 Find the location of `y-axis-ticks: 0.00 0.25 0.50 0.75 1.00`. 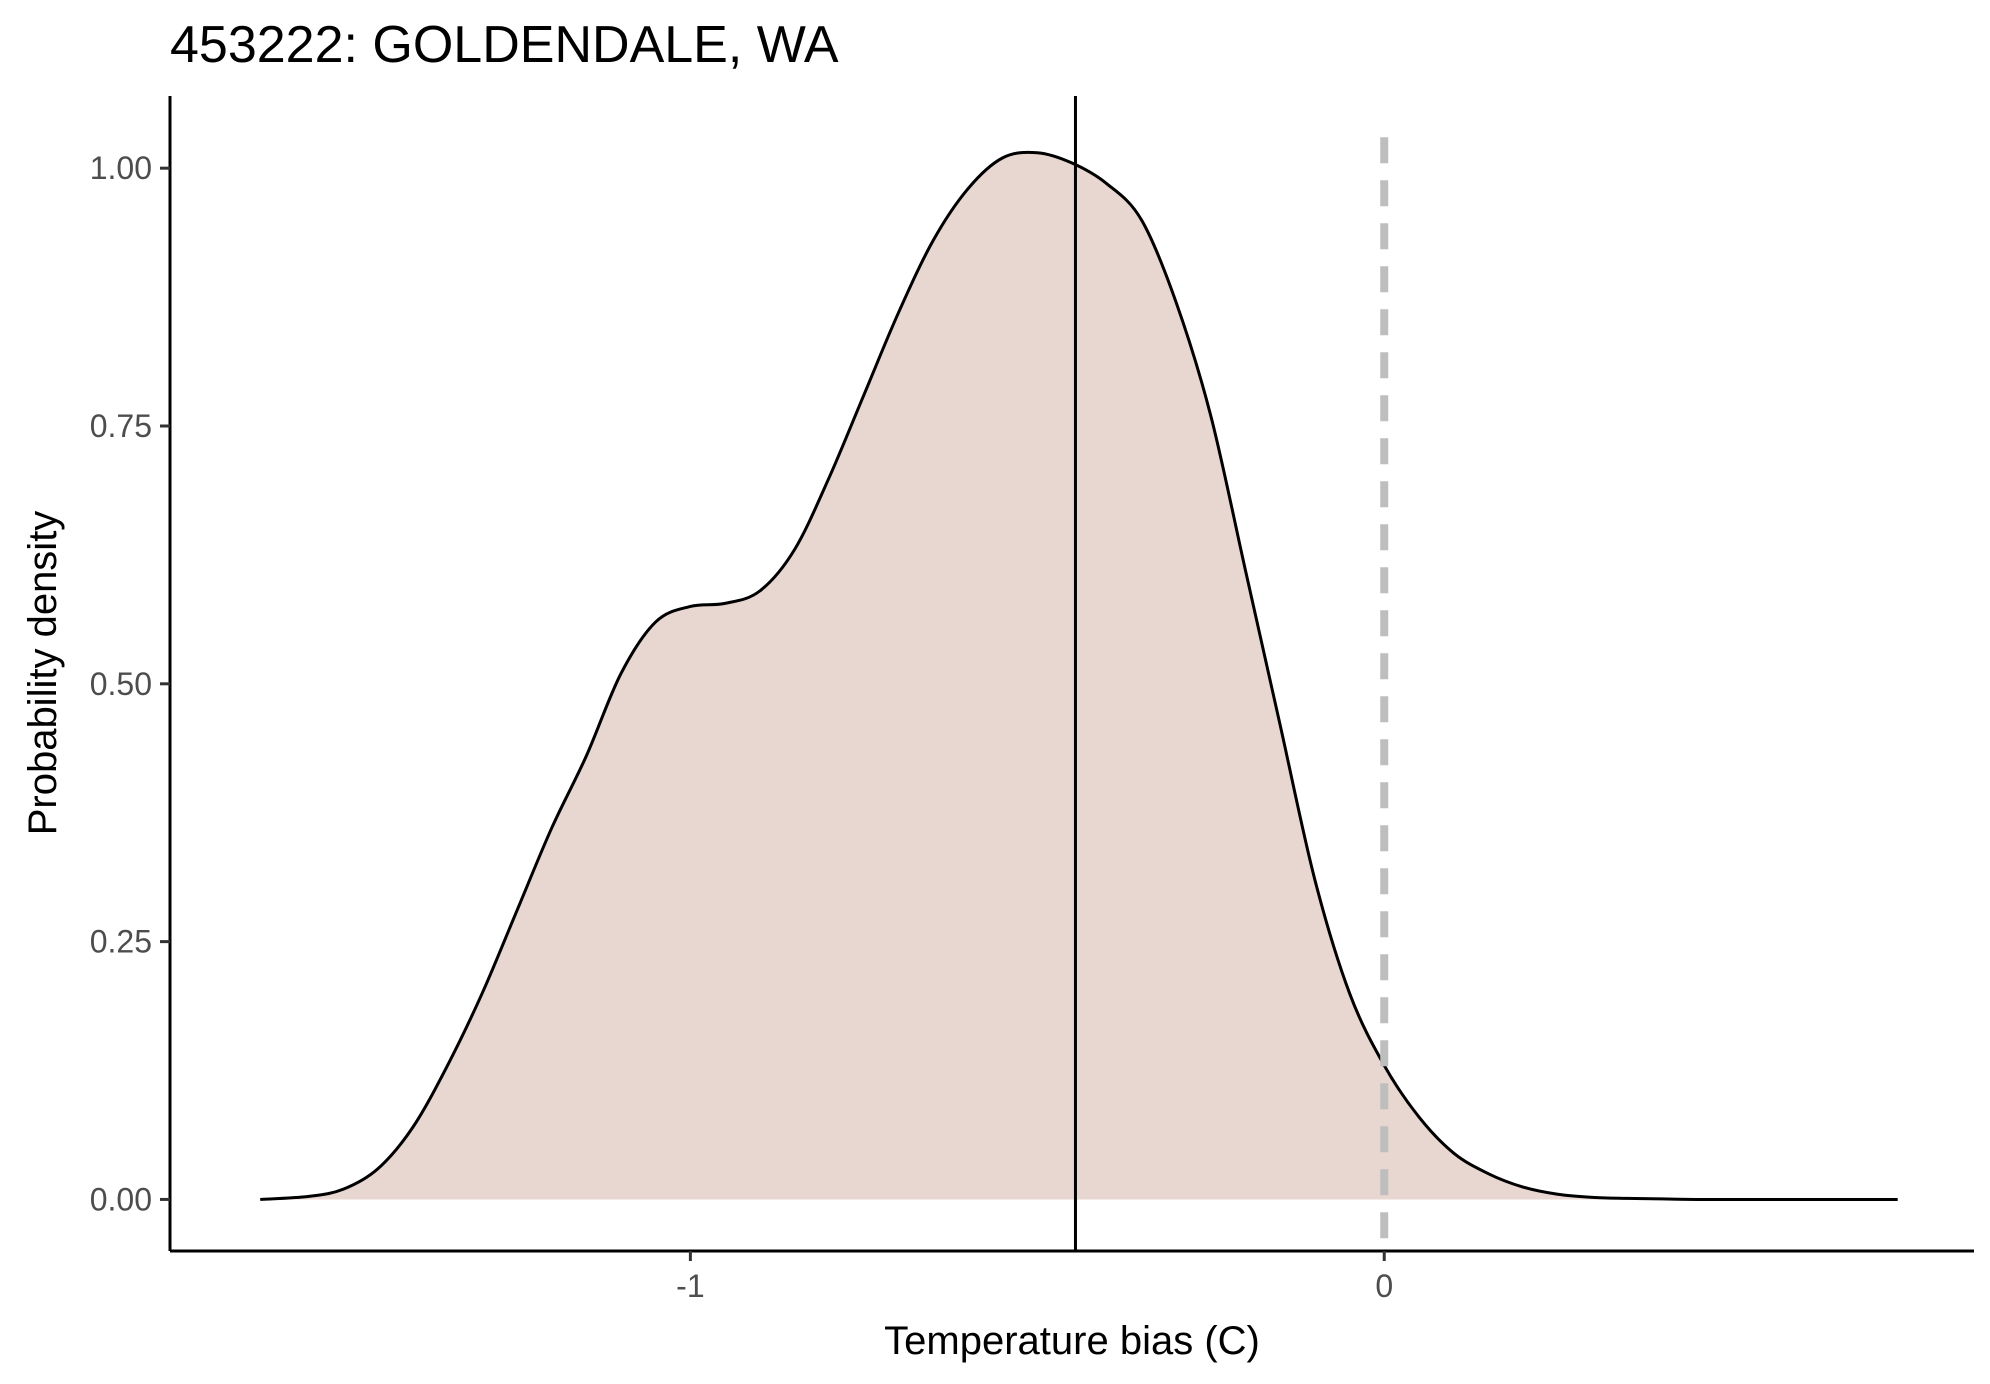

y-axis-ticks: 0.00 0.25 0.50 0.75 1.00 is located at coordinates (130, 683).